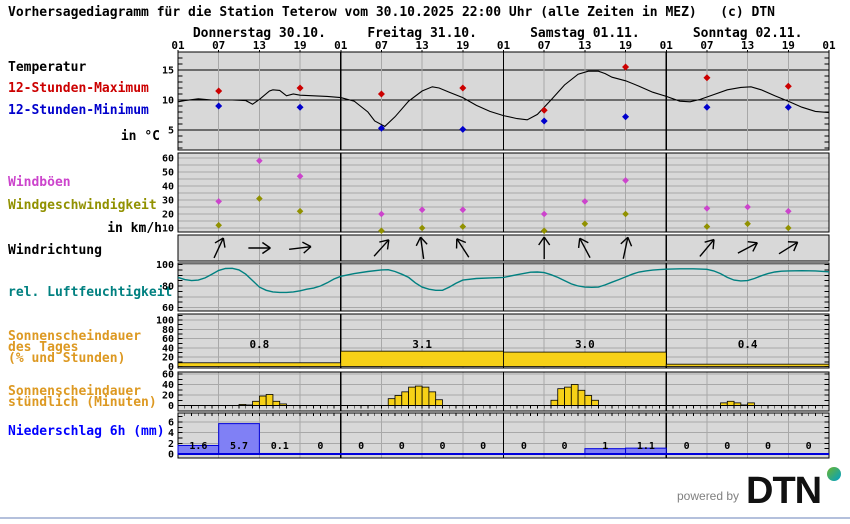  Describe the element at coordinates (748, 344) in the screenshot. I see `svg-text: 0.4` at that location.